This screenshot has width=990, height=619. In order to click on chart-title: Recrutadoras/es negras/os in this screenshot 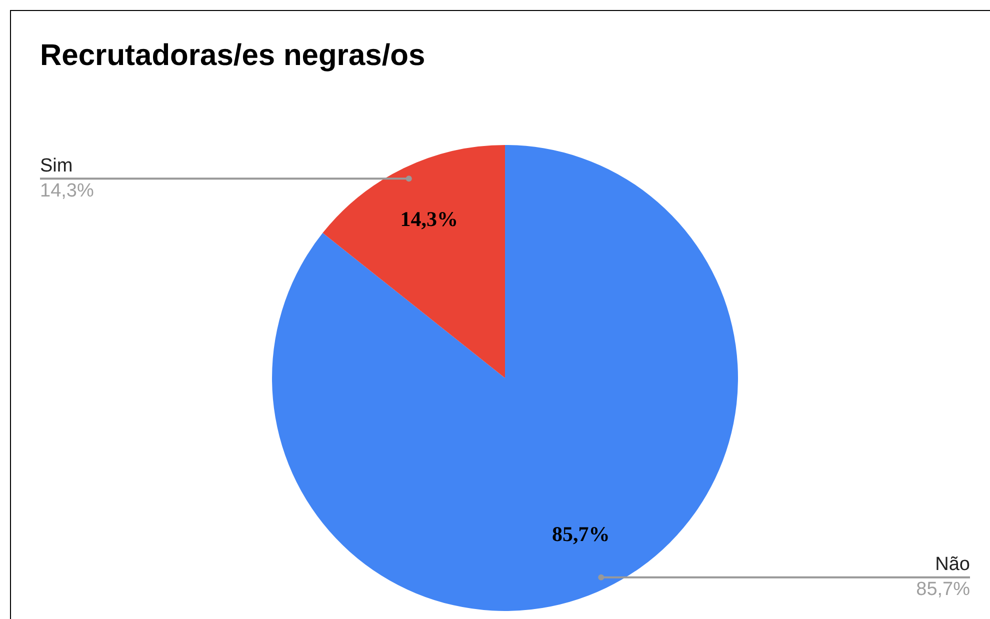, I will do `click(233, 56)`.